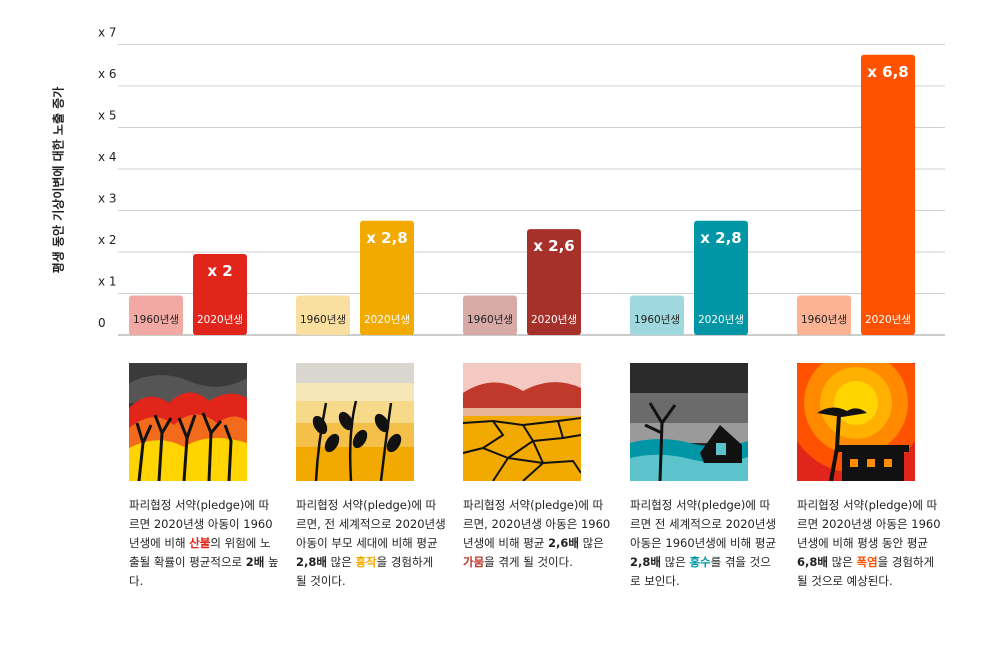 The height and width of the screenshot is (654, 1000). I want to click on bar-value-label: x 2, so click(219, 271).